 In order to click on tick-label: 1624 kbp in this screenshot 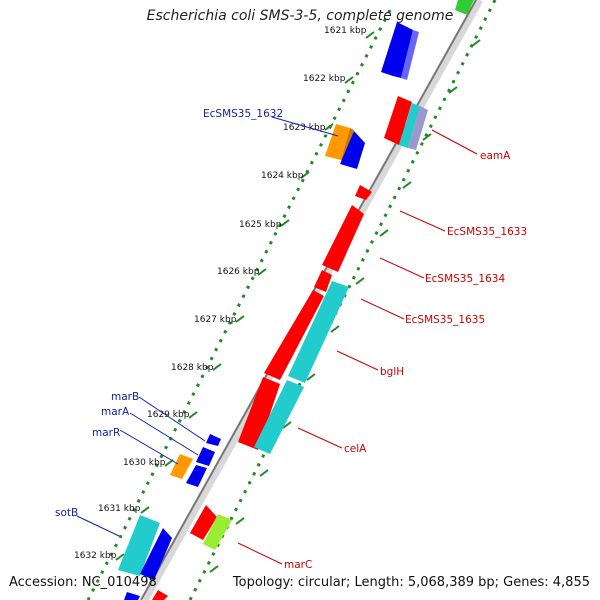, I will do `click(282, 176)`.